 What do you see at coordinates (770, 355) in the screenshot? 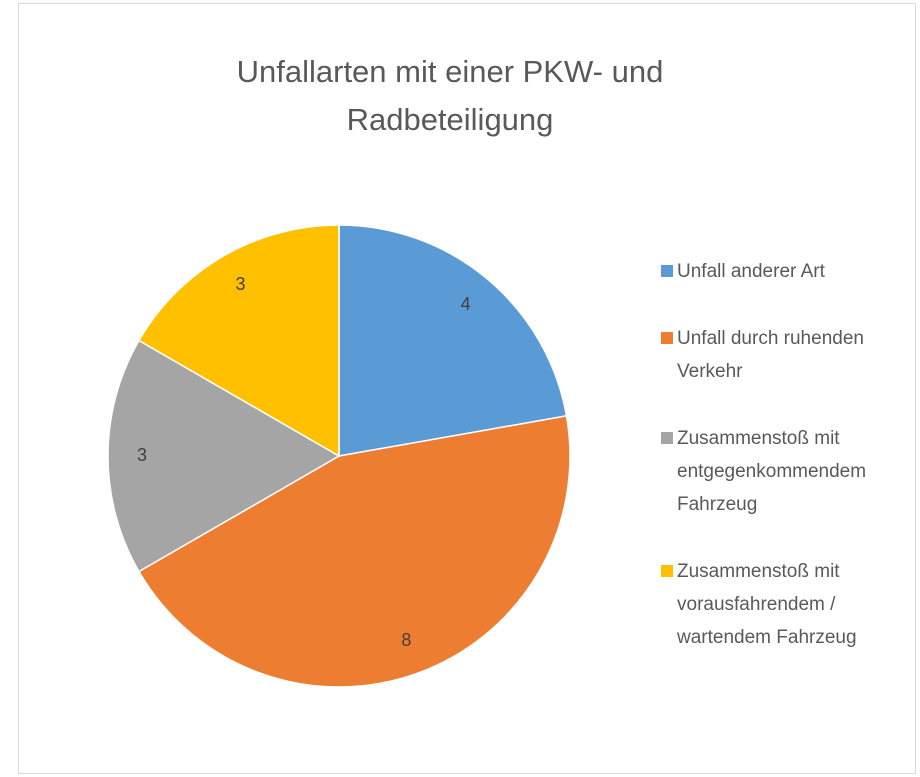
I see `legend-label: Unfall durch ruhenden Verkehr` at bounding box center [770, 355].